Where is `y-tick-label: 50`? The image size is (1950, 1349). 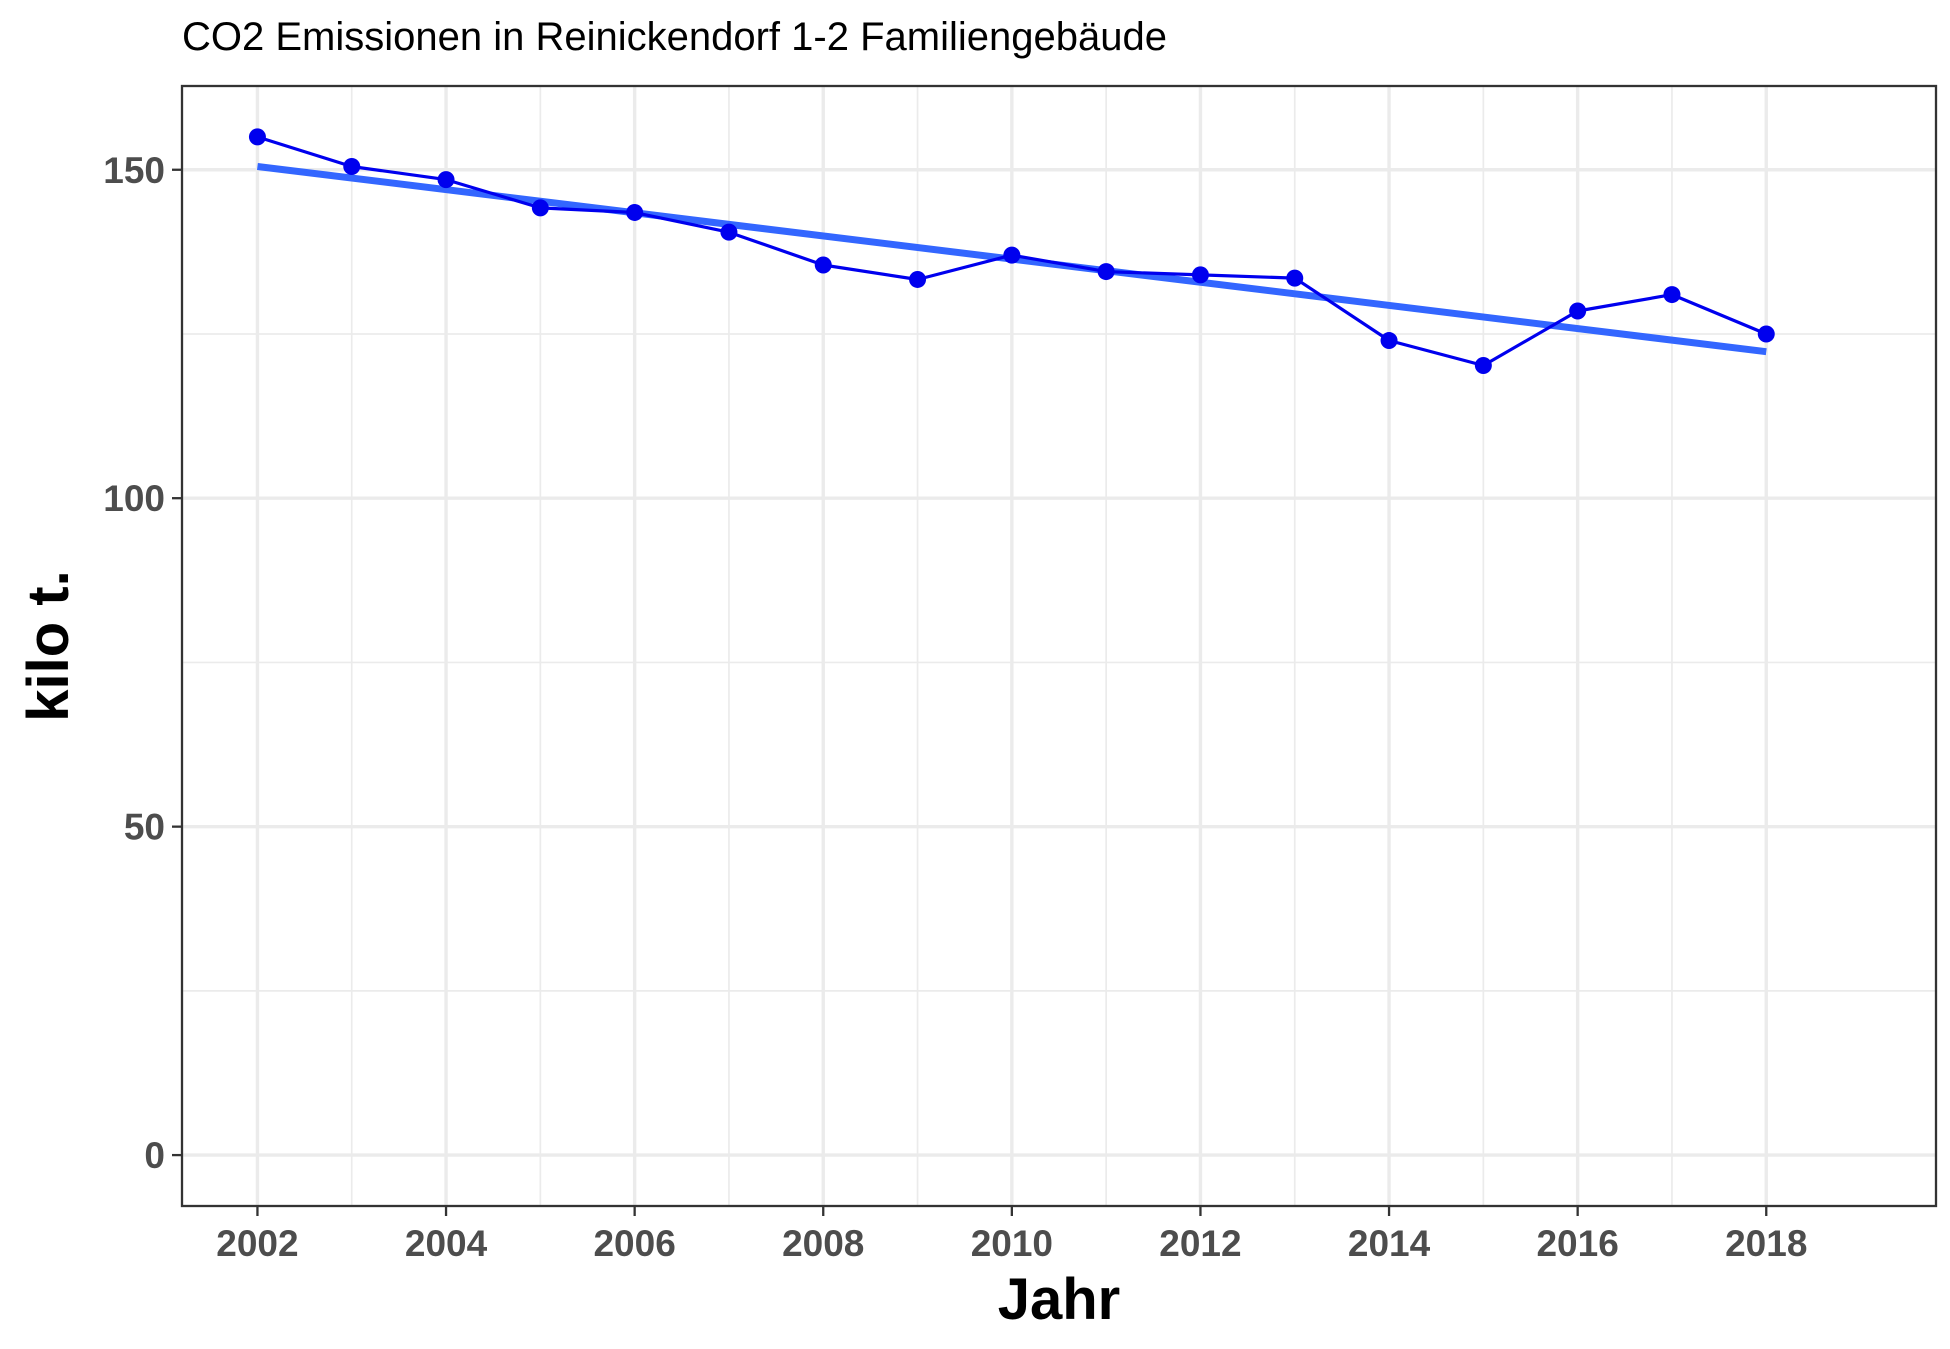
y-tick-label: 50 is located at coordinates (144, 827).